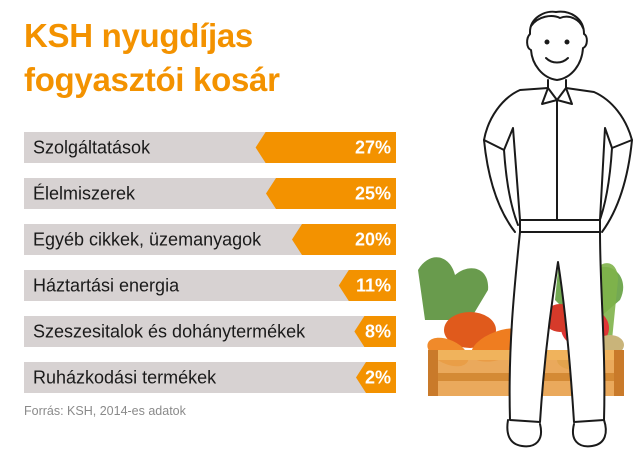  I want to click on value-label: 2%, so click(378, 378).